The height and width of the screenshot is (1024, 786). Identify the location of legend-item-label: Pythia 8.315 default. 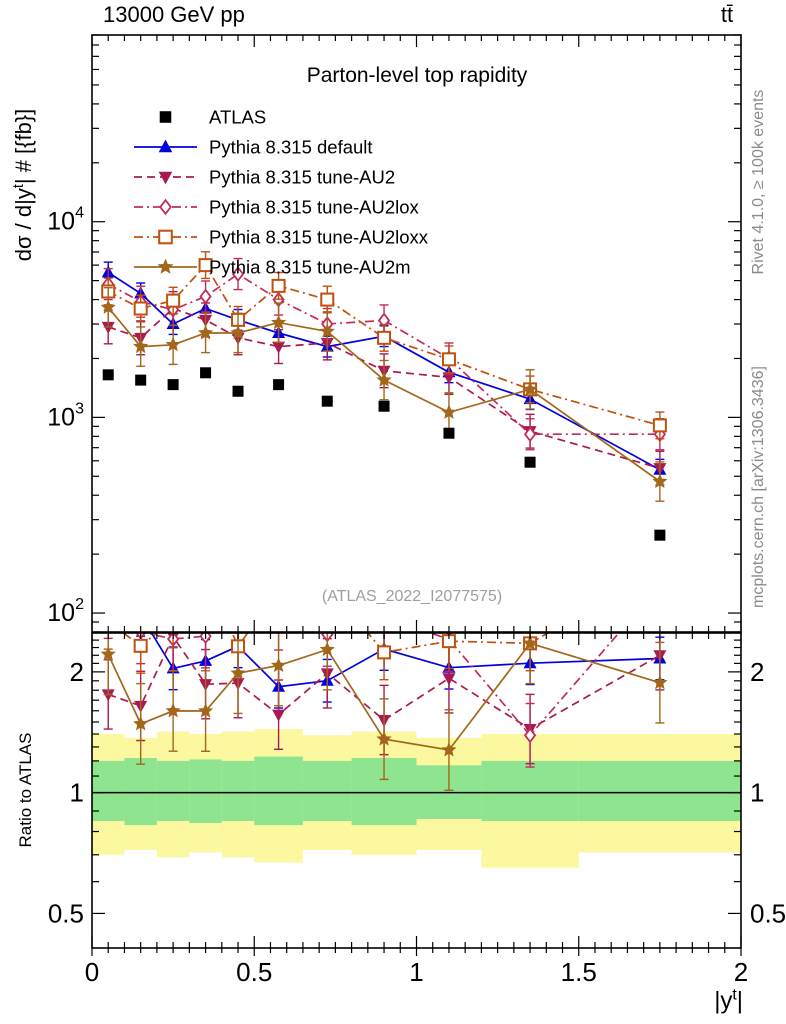
(291, 147).